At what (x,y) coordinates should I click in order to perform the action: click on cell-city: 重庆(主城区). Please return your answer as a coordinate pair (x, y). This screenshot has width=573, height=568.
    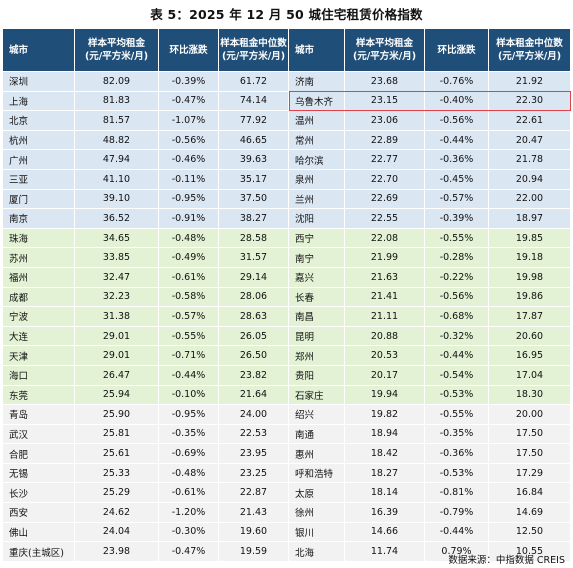
    Looking at the image, I should click on (38, 551).